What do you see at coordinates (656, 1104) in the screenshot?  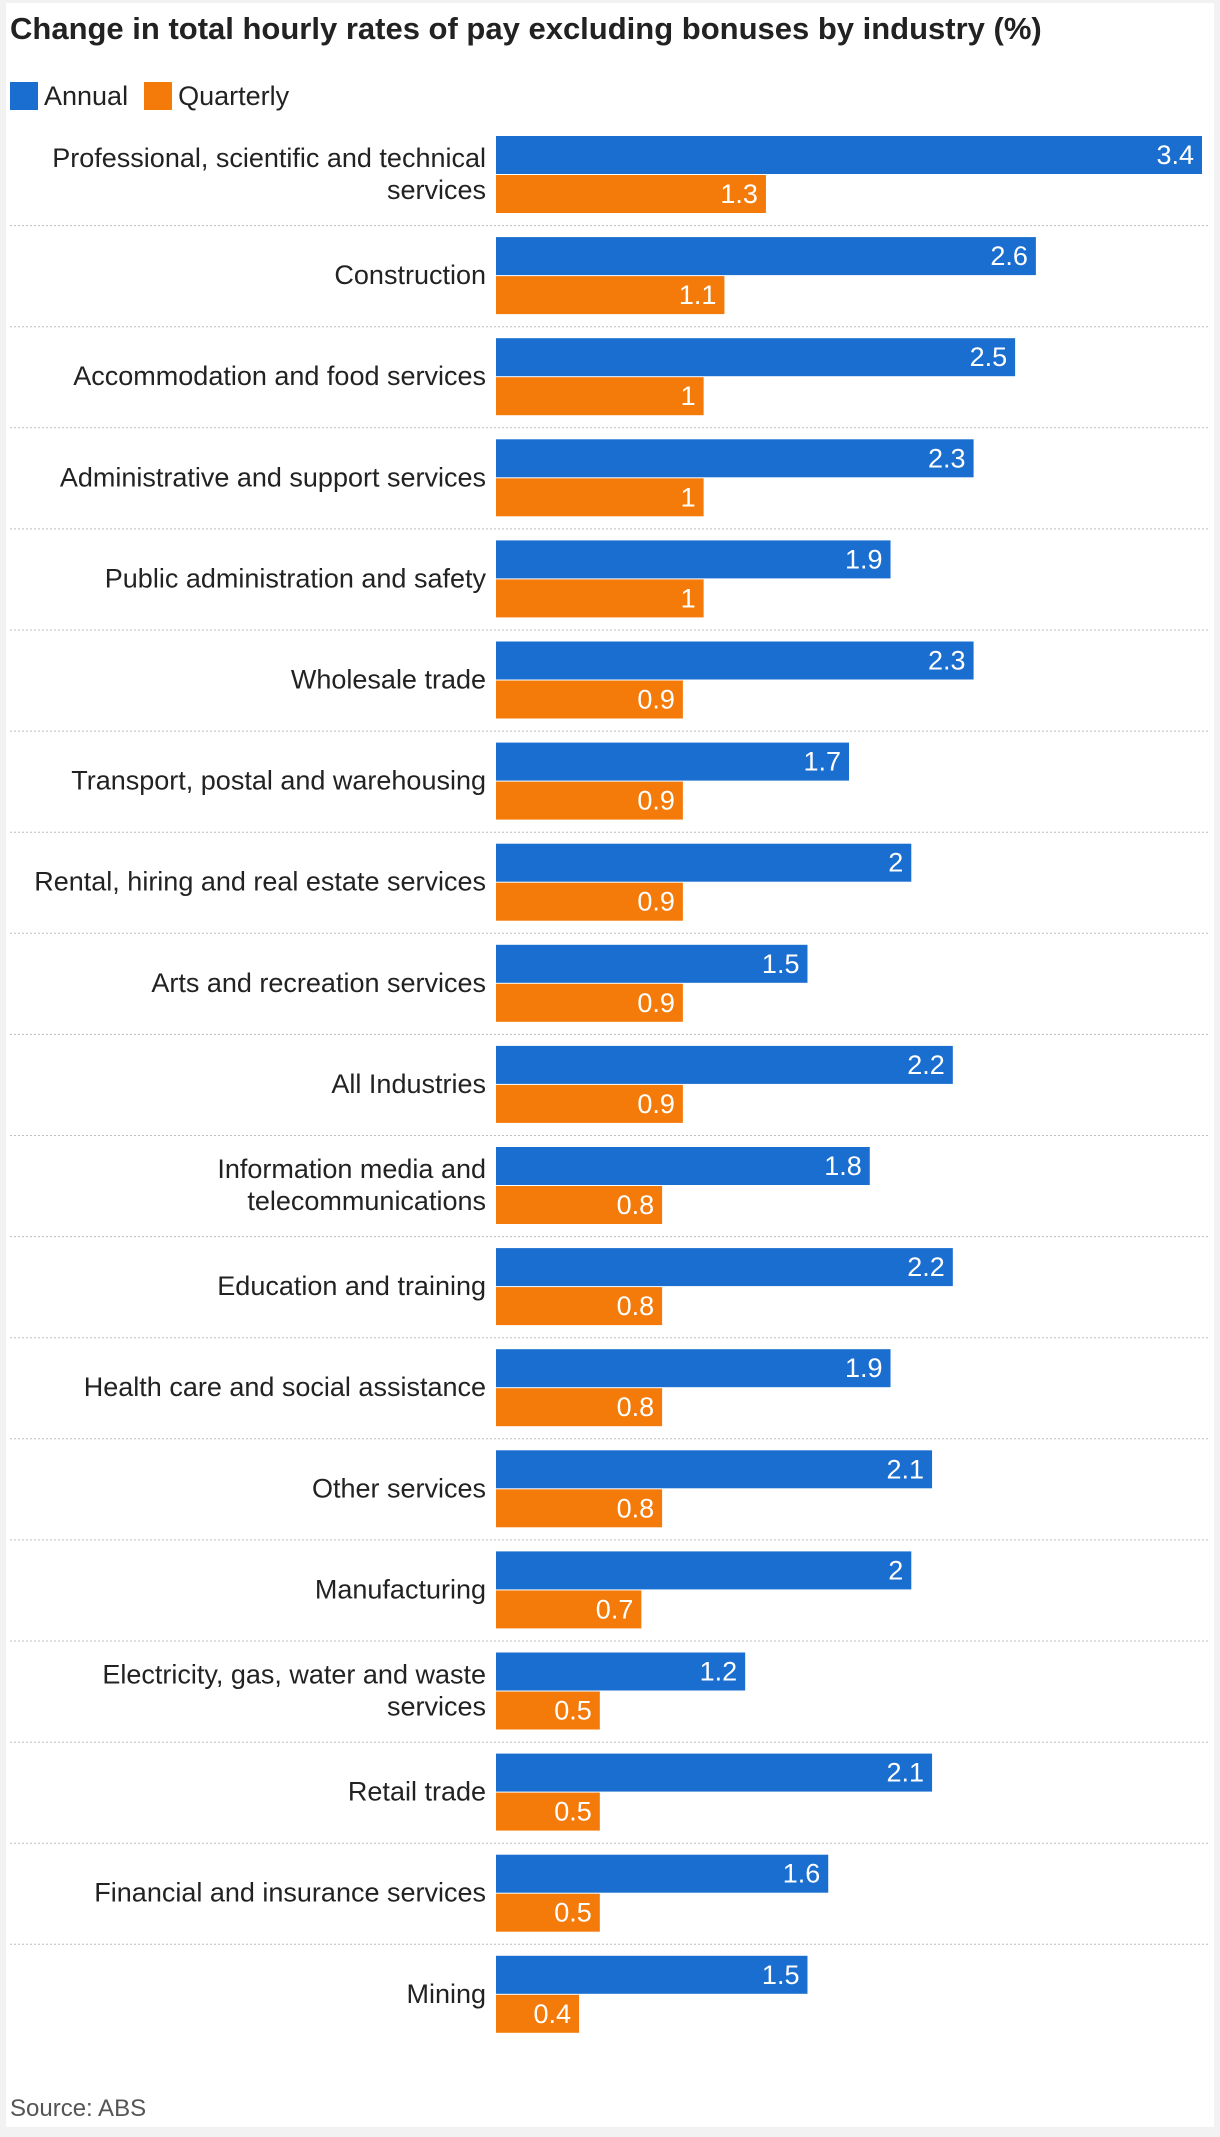 I see `value-label-quarterly-all-industries: 0.9` at bounding box center [656, 1104].